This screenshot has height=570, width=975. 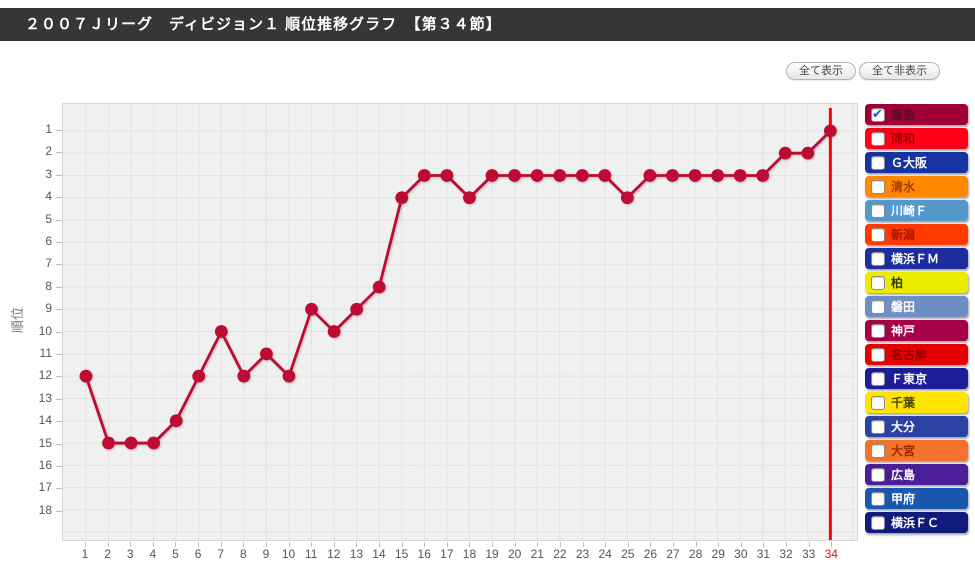 What do you see at coordinates (916, 330) in the screenshot?
I see `legend-item-kobe: 神戸` at bounding box center [916, 330].